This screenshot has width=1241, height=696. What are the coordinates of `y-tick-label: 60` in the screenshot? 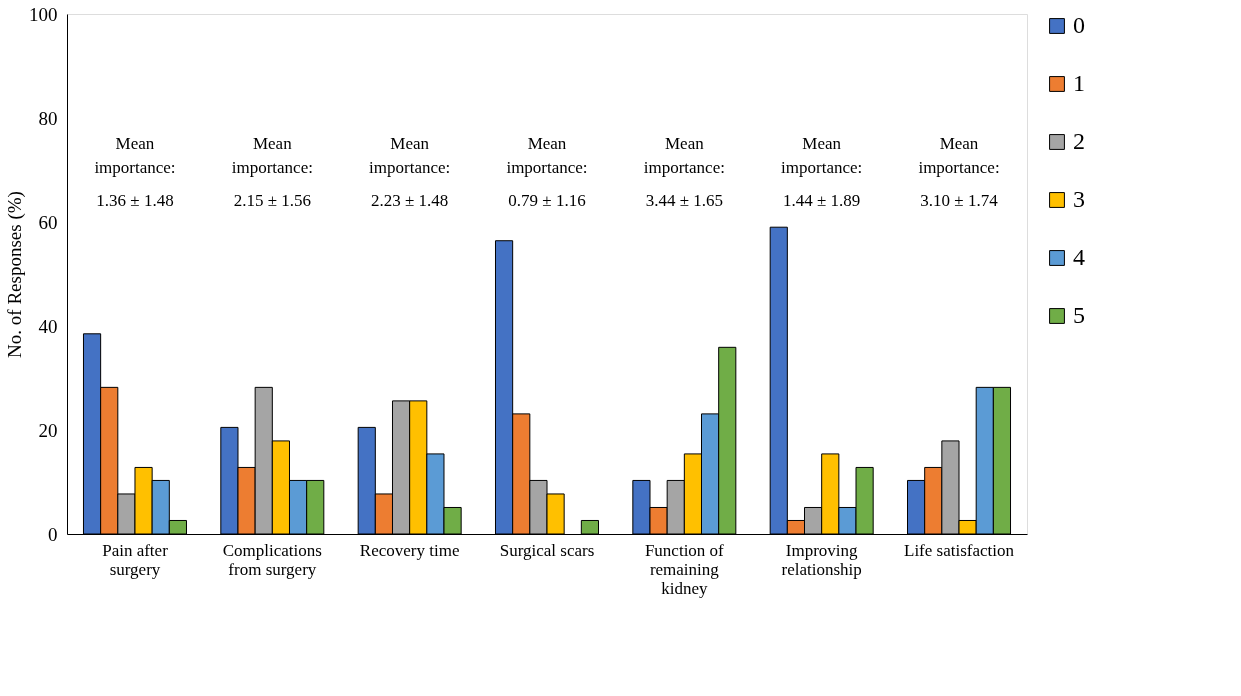 It's located at (48, 222).